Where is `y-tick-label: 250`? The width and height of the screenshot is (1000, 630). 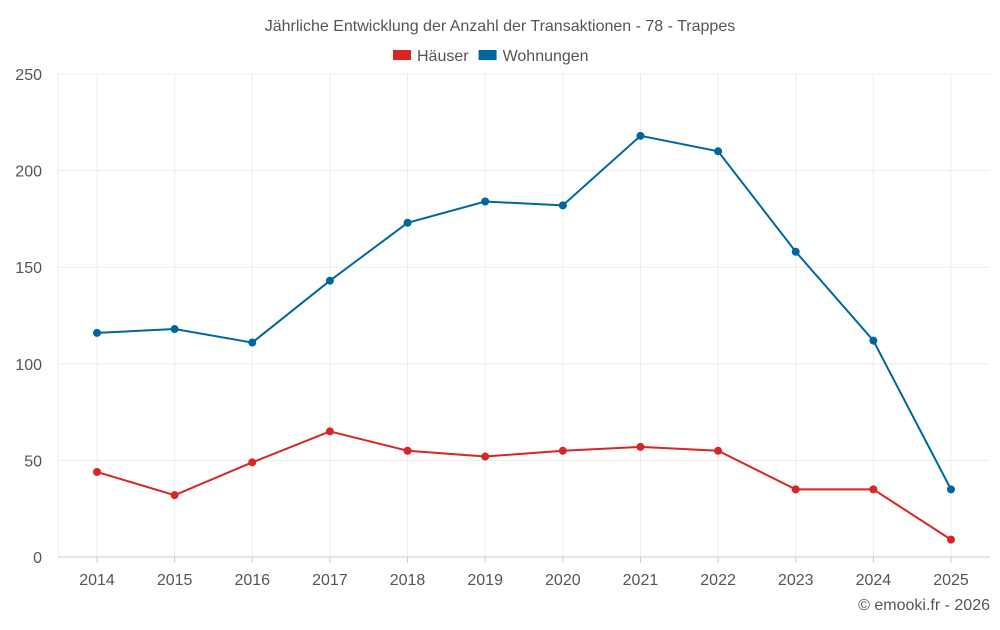 y-tick-label: 250 is located at coordinates (28, 75).